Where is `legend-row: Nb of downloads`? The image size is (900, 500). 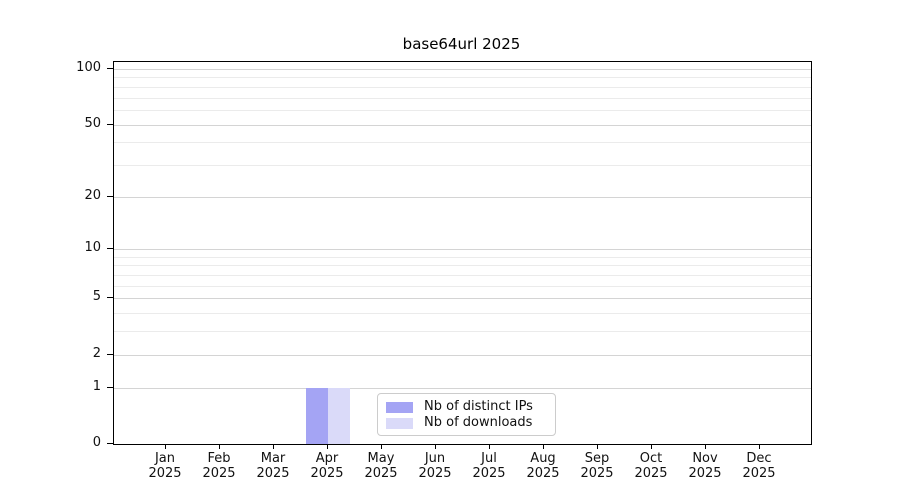
legend-row: Nb of downloads is located at coordinates (466, 423).